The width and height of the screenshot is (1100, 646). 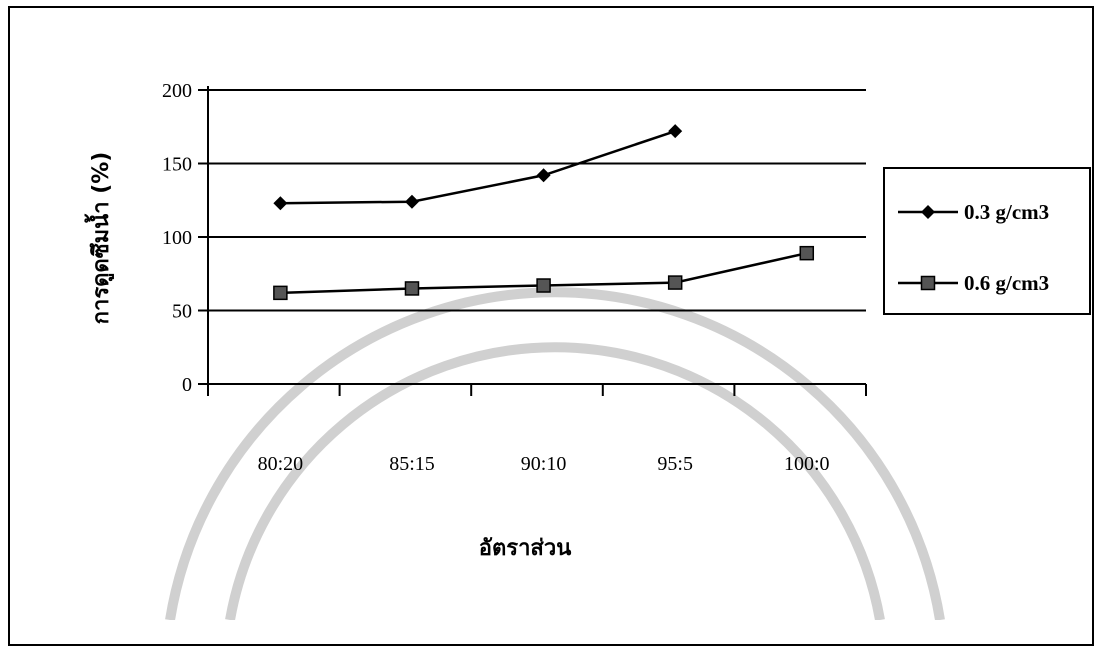 What do you see at coordinates (182, 312) in the screenshot?
I see `y-tick-label-50: 50` at bounding box center [182, 312].